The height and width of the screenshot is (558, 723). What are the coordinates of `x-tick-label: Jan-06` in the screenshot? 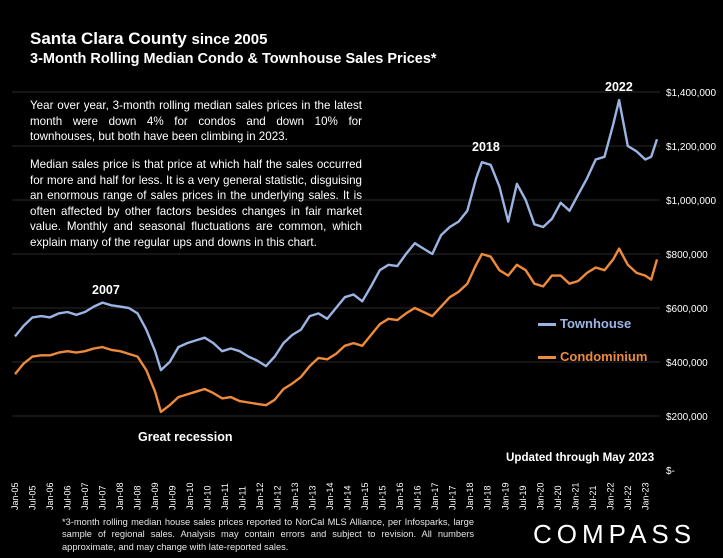 It's located at (50, 496).